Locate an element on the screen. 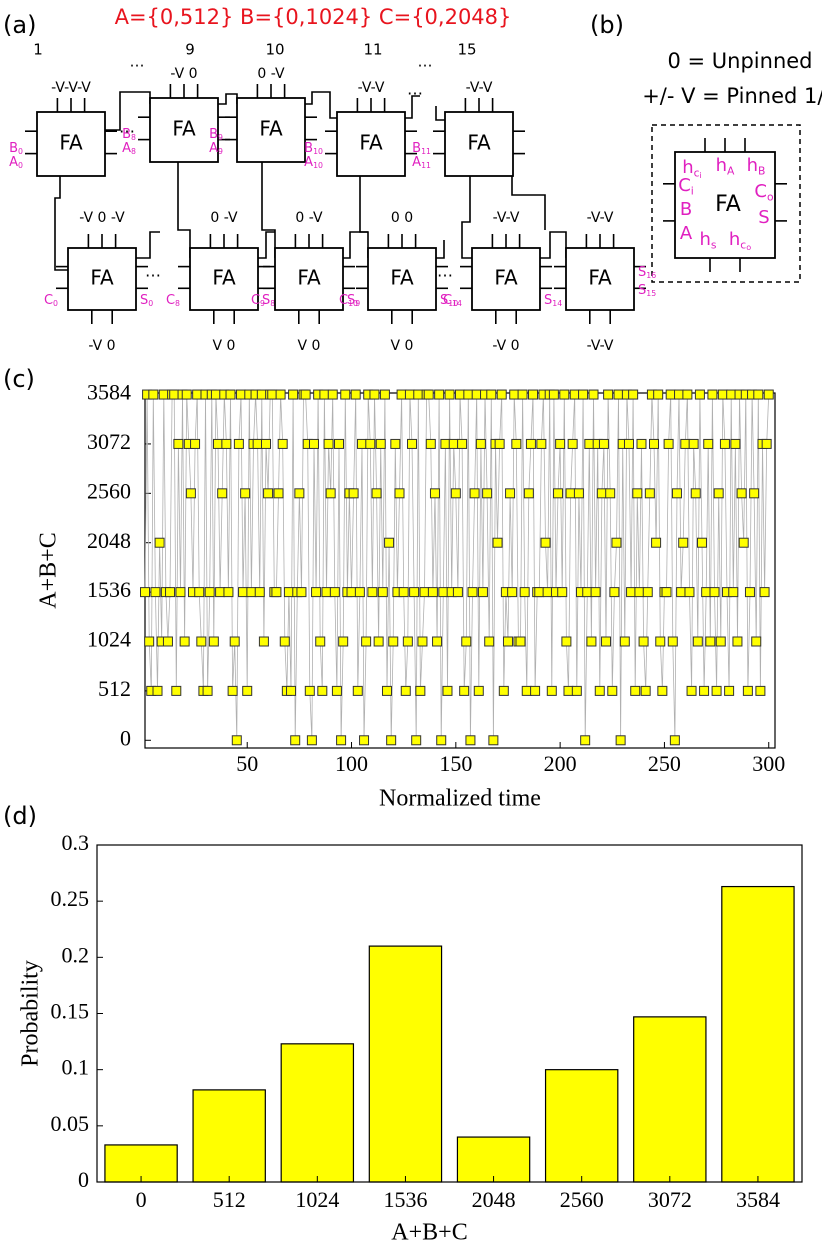 Image resolution: width=822 pixels, height=1257 pixels. dashed-frame is located at coordinates (726, 203).